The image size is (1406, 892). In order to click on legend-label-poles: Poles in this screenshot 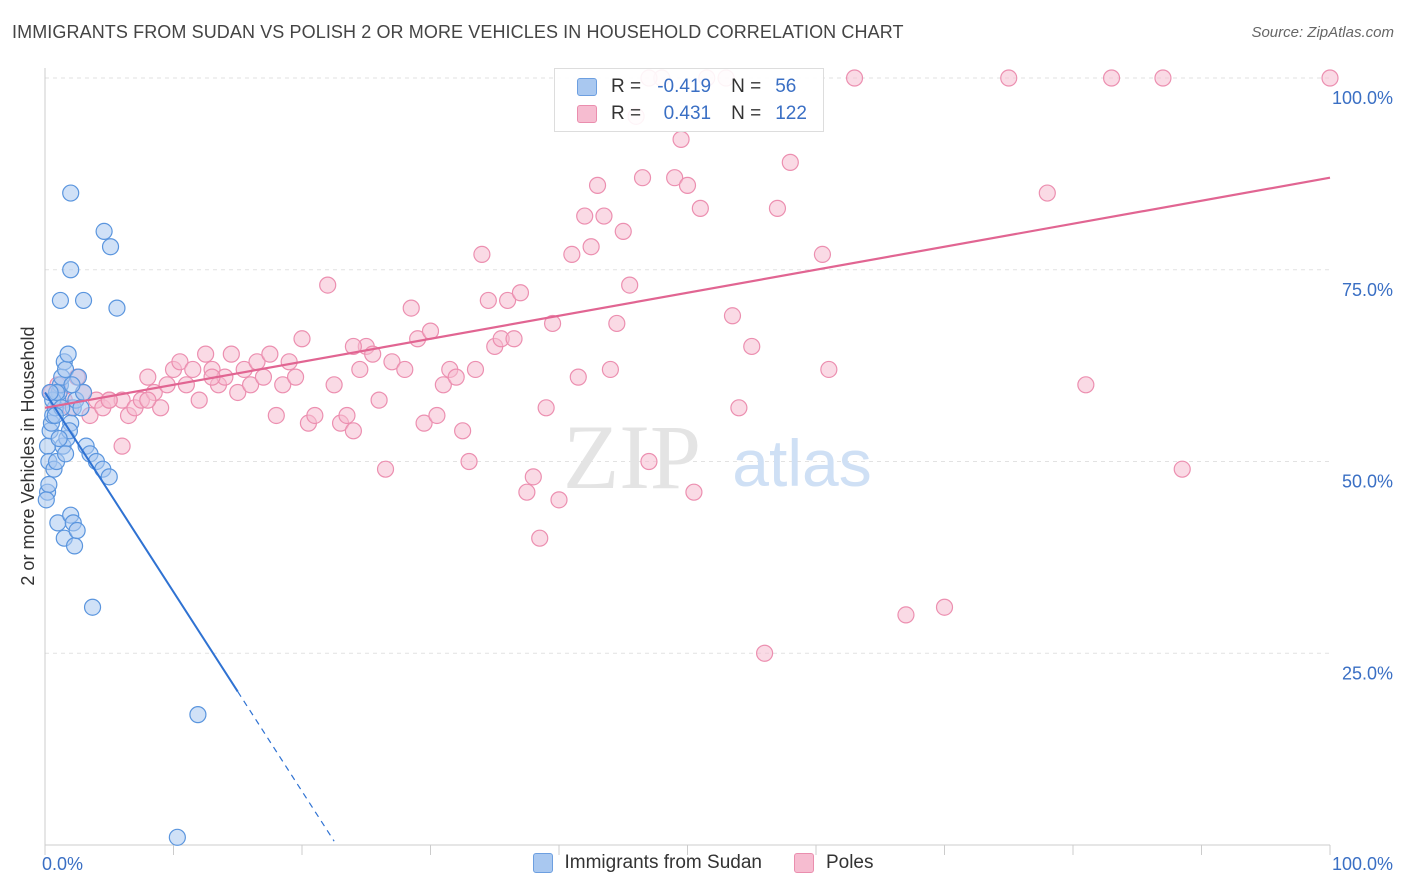, I will do `click(849, 862)`.